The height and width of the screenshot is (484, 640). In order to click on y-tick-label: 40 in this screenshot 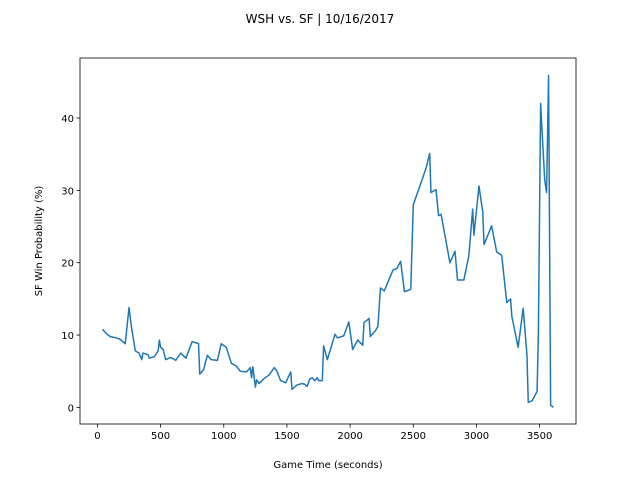, I will do `click(67, 119)`.